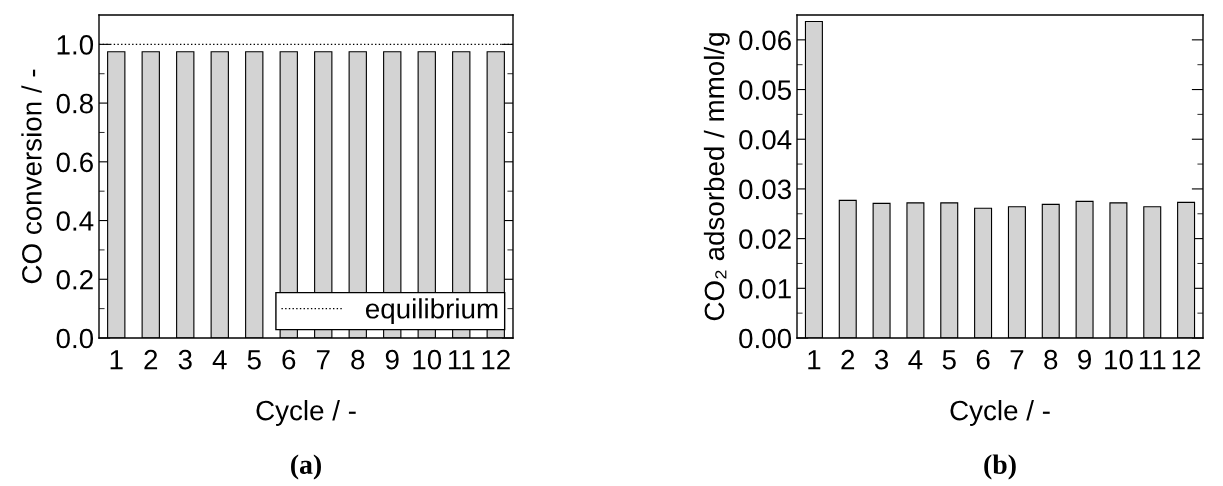 The image size is (1223, 486). I want to click on text: (b), so click(1000, 467).